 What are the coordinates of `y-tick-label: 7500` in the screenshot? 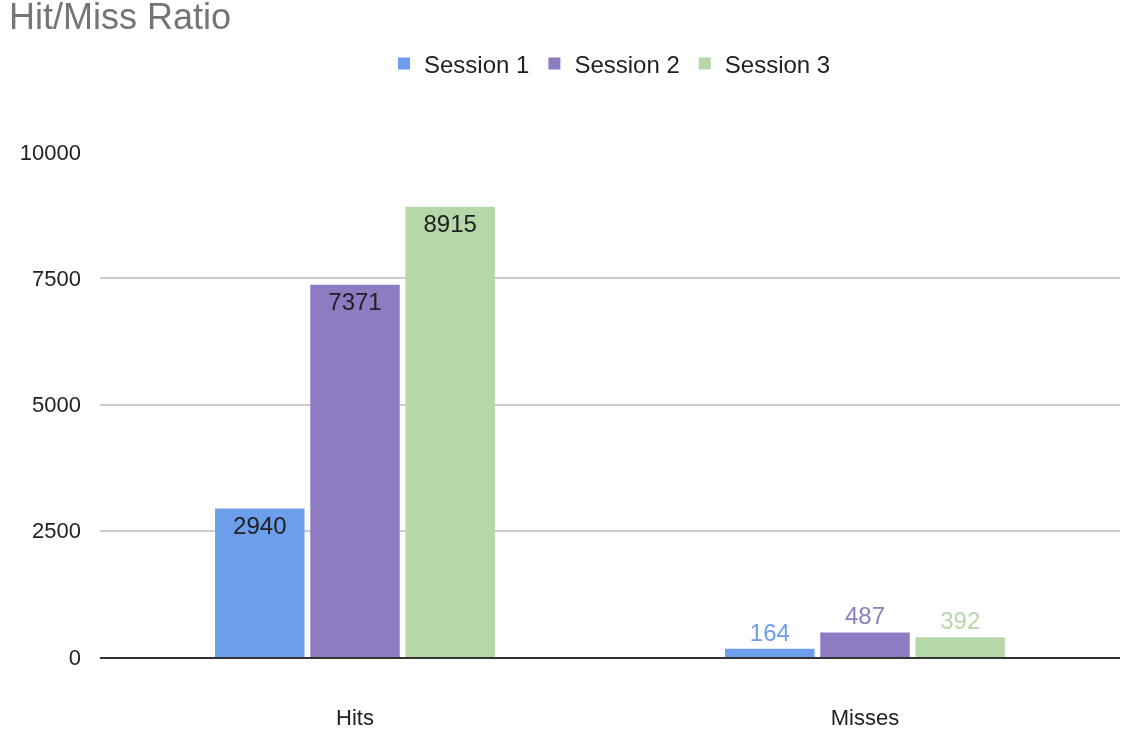 It's located at (56, 278).